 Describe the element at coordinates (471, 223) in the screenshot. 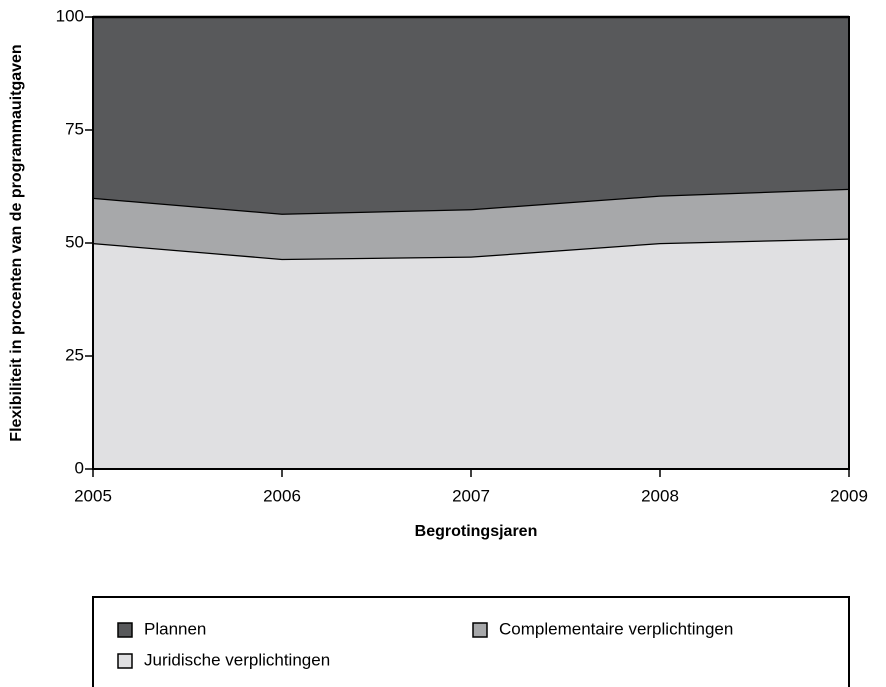

I see `area` at that location.